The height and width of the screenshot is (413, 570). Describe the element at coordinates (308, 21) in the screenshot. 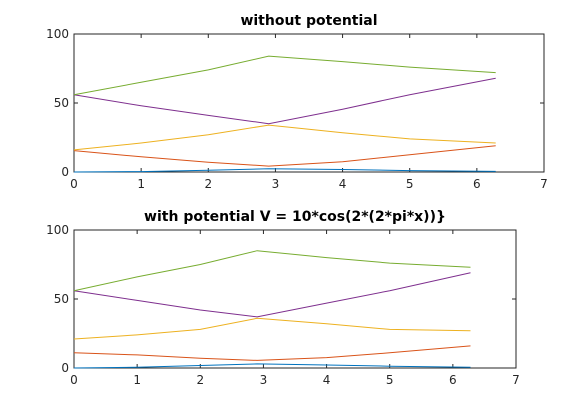

I see `chart-title: without potential` at that location.